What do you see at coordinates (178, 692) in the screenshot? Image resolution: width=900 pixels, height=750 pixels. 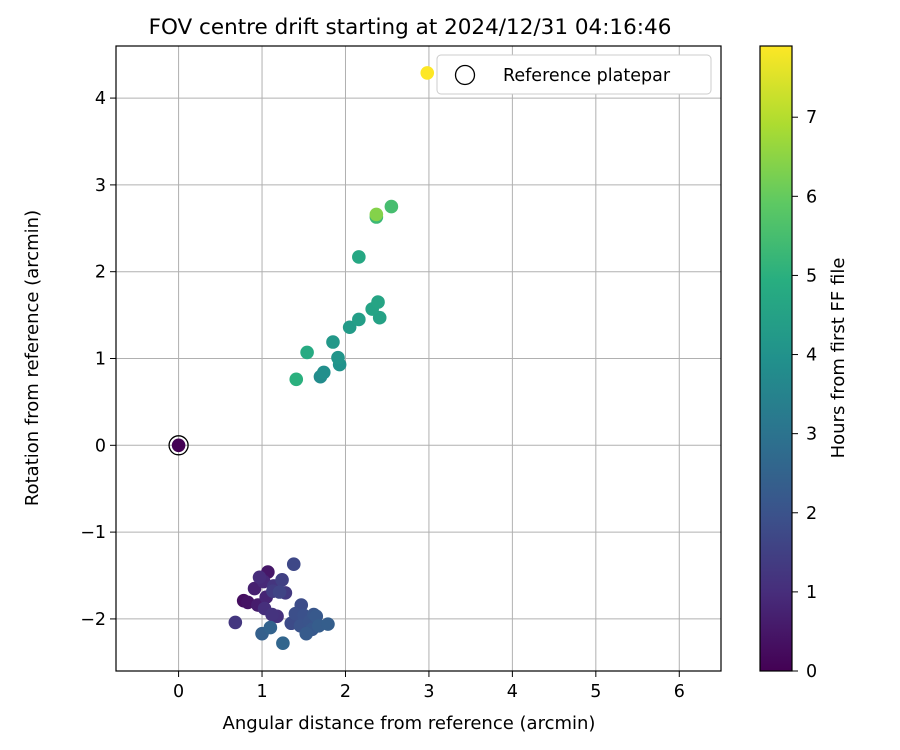 I see `x-tick-label: 0` at bounding box center [178, 692].